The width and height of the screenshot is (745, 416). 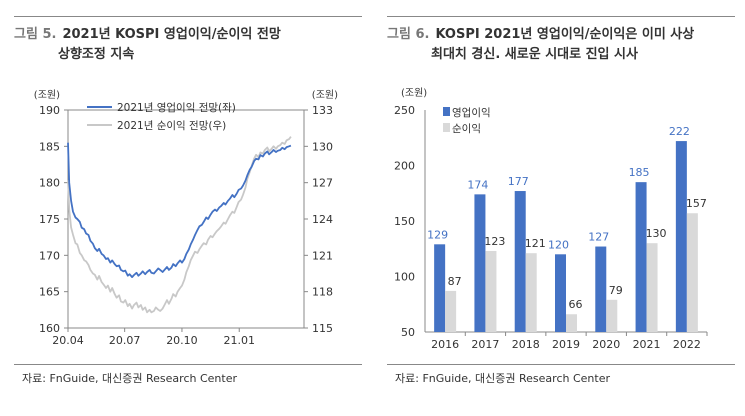 What do you see at coordinates (408, 332) in the screenshot?
I see `y-tick-label: 50` at bounding box center [408, 332].